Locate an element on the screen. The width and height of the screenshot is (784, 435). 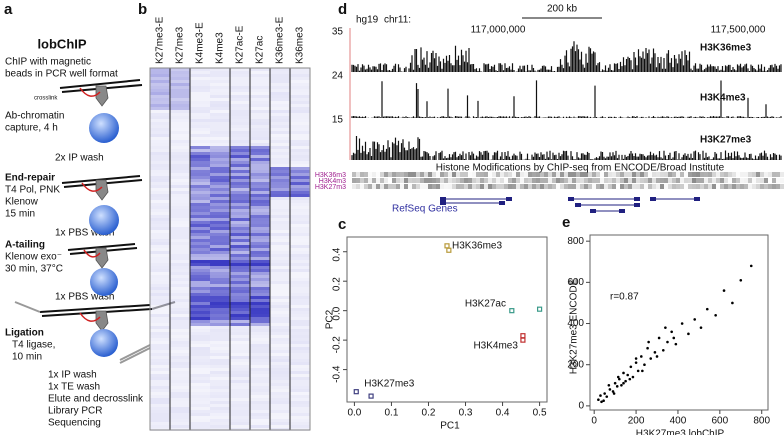
track-label: H3K36me3 is located at coordinates (726, 48).